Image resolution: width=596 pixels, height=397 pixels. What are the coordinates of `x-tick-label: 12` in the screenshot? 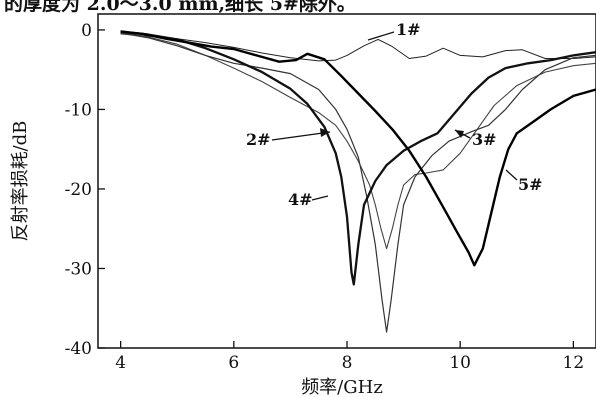 It's located at (574, 363).